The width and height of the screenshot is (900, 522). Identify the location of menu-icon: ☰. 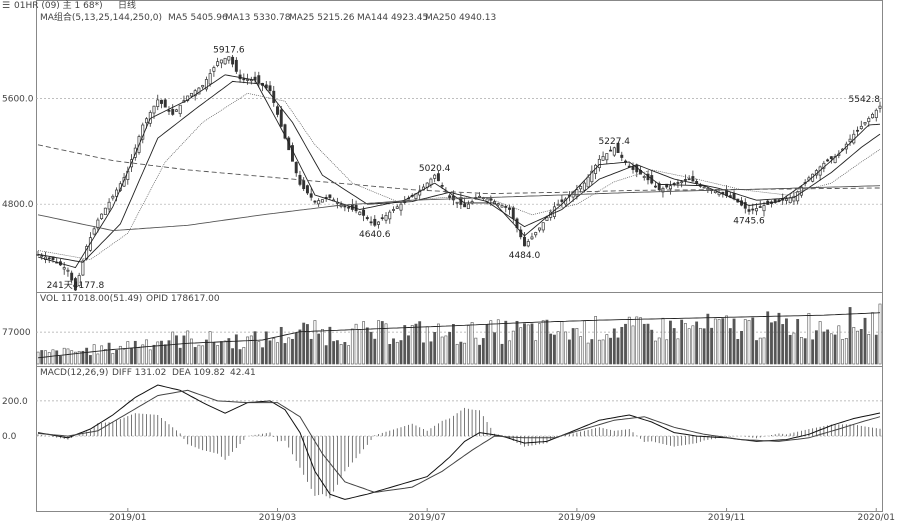
(6, 6).